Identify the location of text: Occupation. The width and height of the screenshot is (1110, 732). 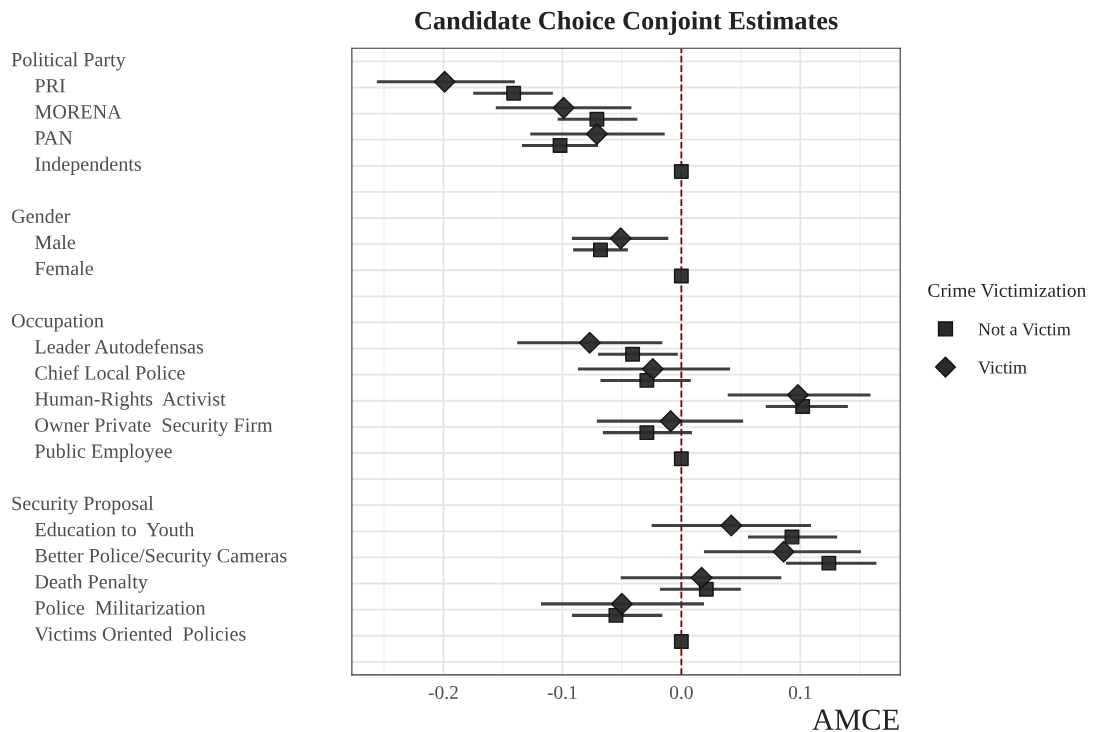
(57, 322).